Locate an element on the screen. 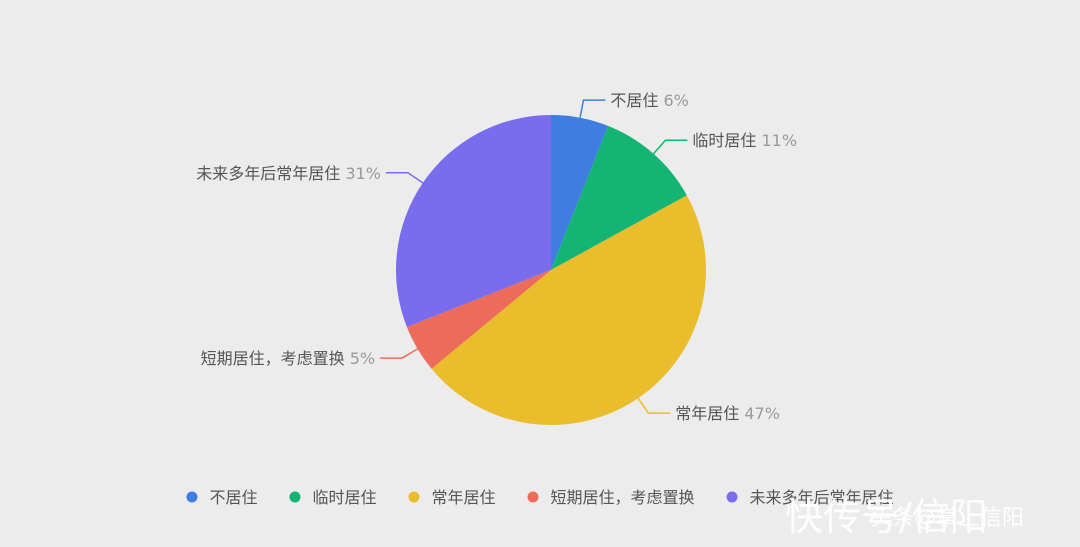 The image size is (1080, 547). slice-label-1: 不居住 6% is located at coordinates (649, 100).